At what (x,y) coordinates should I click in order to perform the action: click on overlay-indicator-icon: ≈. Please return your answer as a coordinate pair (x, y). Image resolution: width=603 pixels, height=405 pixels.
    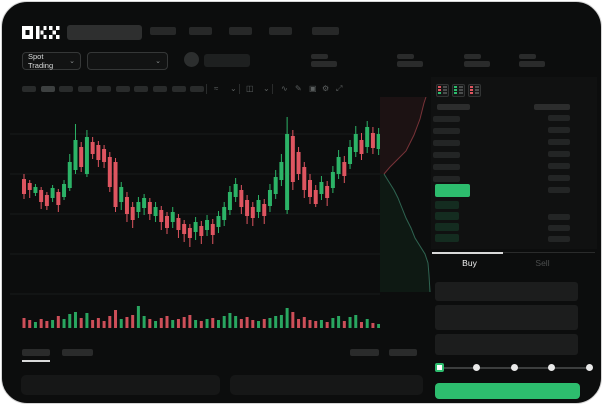
    Looking at the image, I should click on (216, 88).